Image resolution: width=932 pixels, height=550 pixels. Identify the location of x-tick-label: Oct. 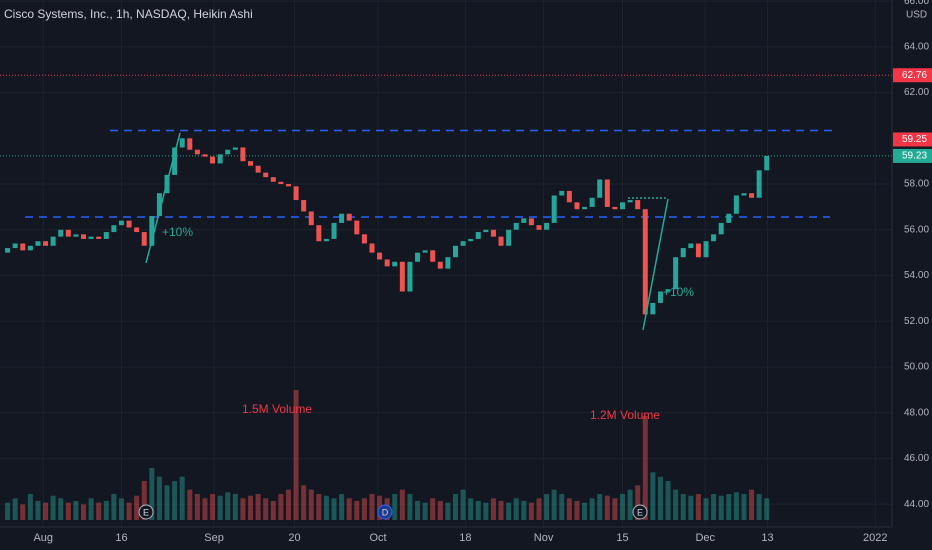
(377, 538).